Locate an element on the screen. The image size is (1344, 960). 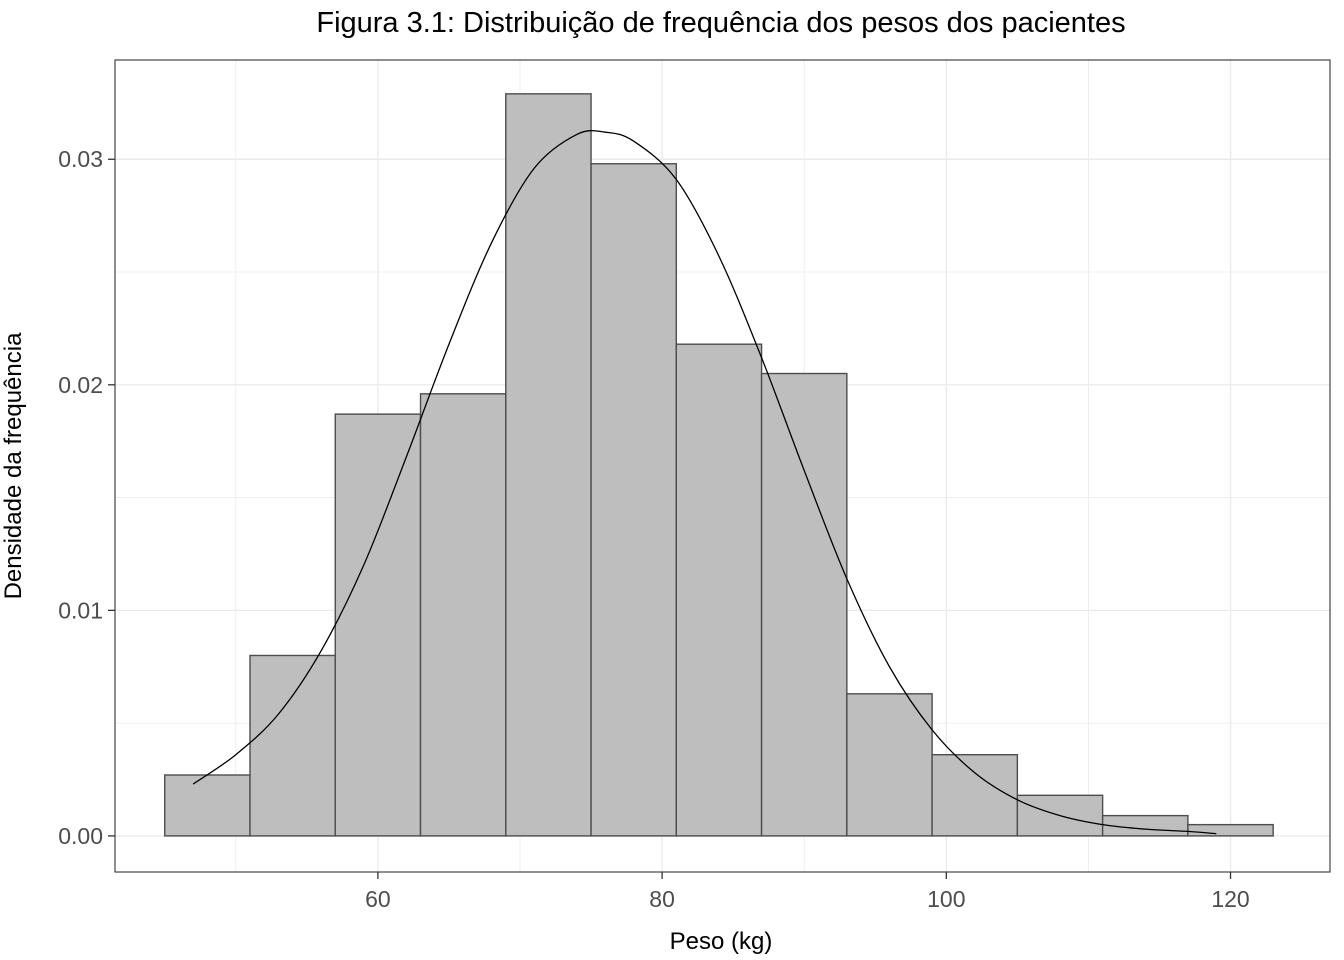
y-tick-label: 0.00 is located at coordinates (80, 836).